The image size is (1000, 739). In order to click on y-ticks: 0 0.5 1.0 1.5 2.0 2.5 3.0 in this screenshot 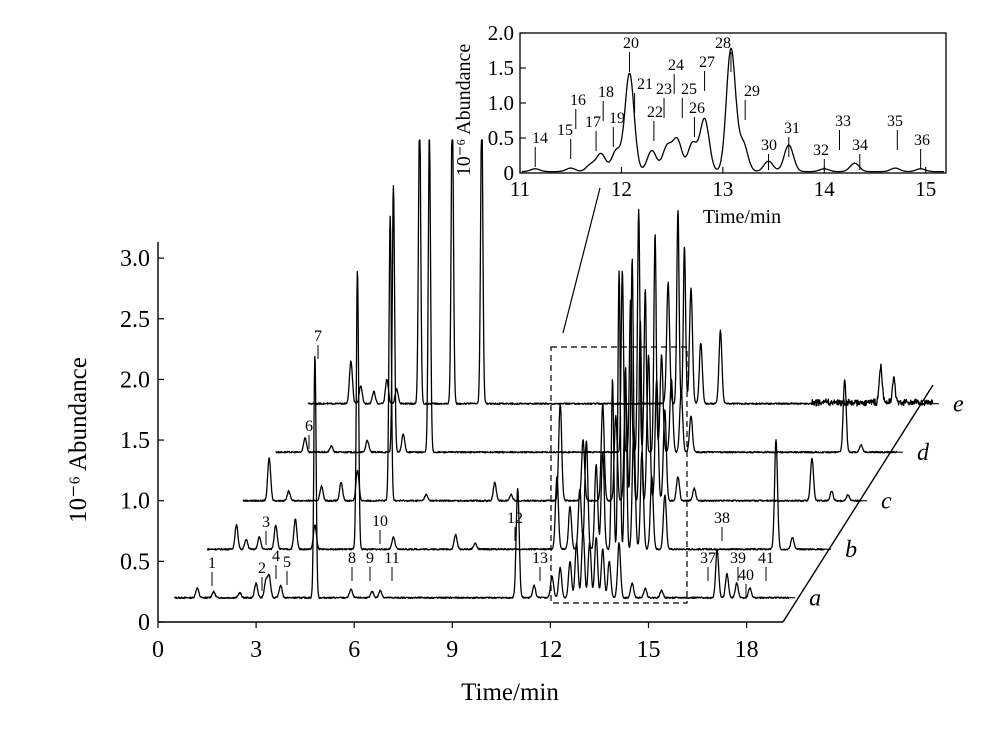, I will do `click(142, 441)`.